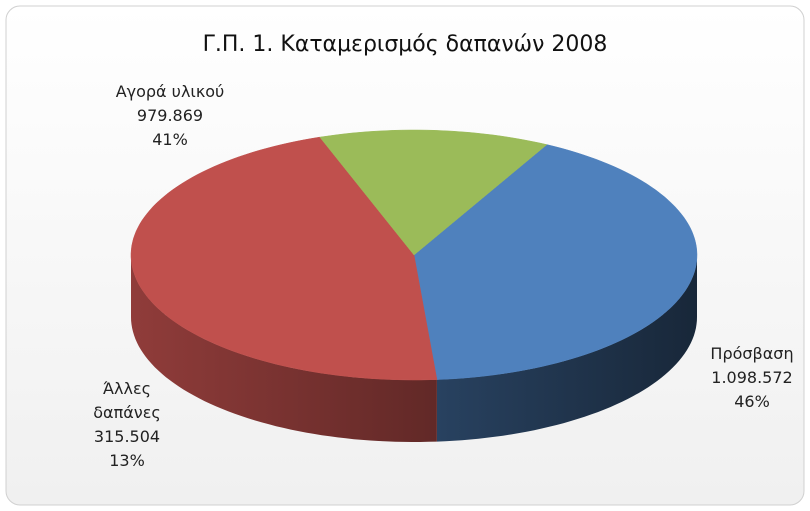 This screenshot has width=810, height=511. I want to click on label-category: Άλλες δαπάνες, so click(127, 400).